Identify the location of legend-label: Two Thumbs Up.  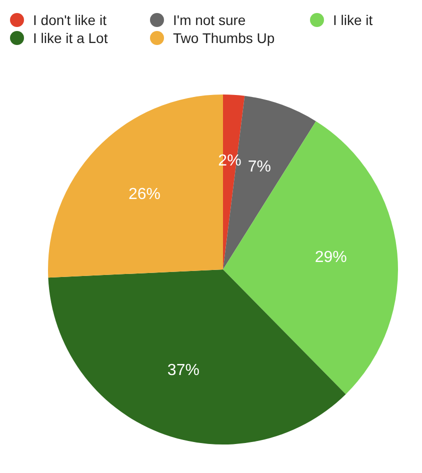
(224, 38).